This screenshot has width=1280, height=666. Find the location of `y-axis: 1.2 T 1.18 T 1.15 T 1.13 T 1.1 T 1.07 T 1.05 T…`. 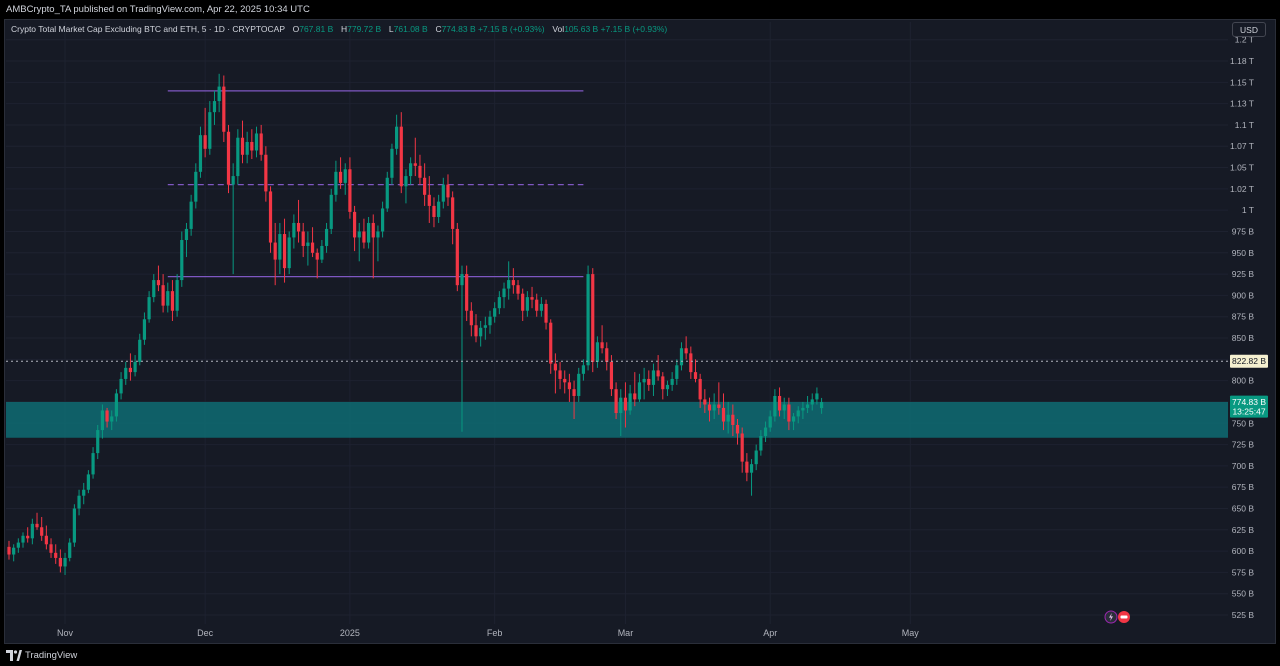

y-axis: 1.2 T 1.18 T 1.15 T 1.13 T 1.1 T 1.07 T 1.05 T… is located at coordinates (1249, 327).